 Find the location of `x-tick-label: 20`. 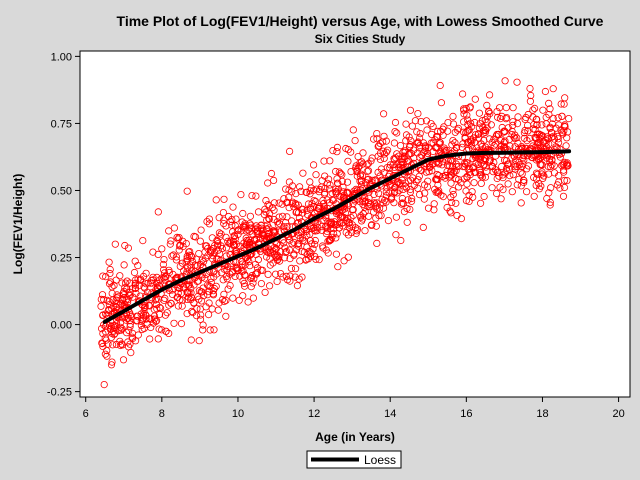

x-tick-label: 20 is located at coordinates (618, 414).